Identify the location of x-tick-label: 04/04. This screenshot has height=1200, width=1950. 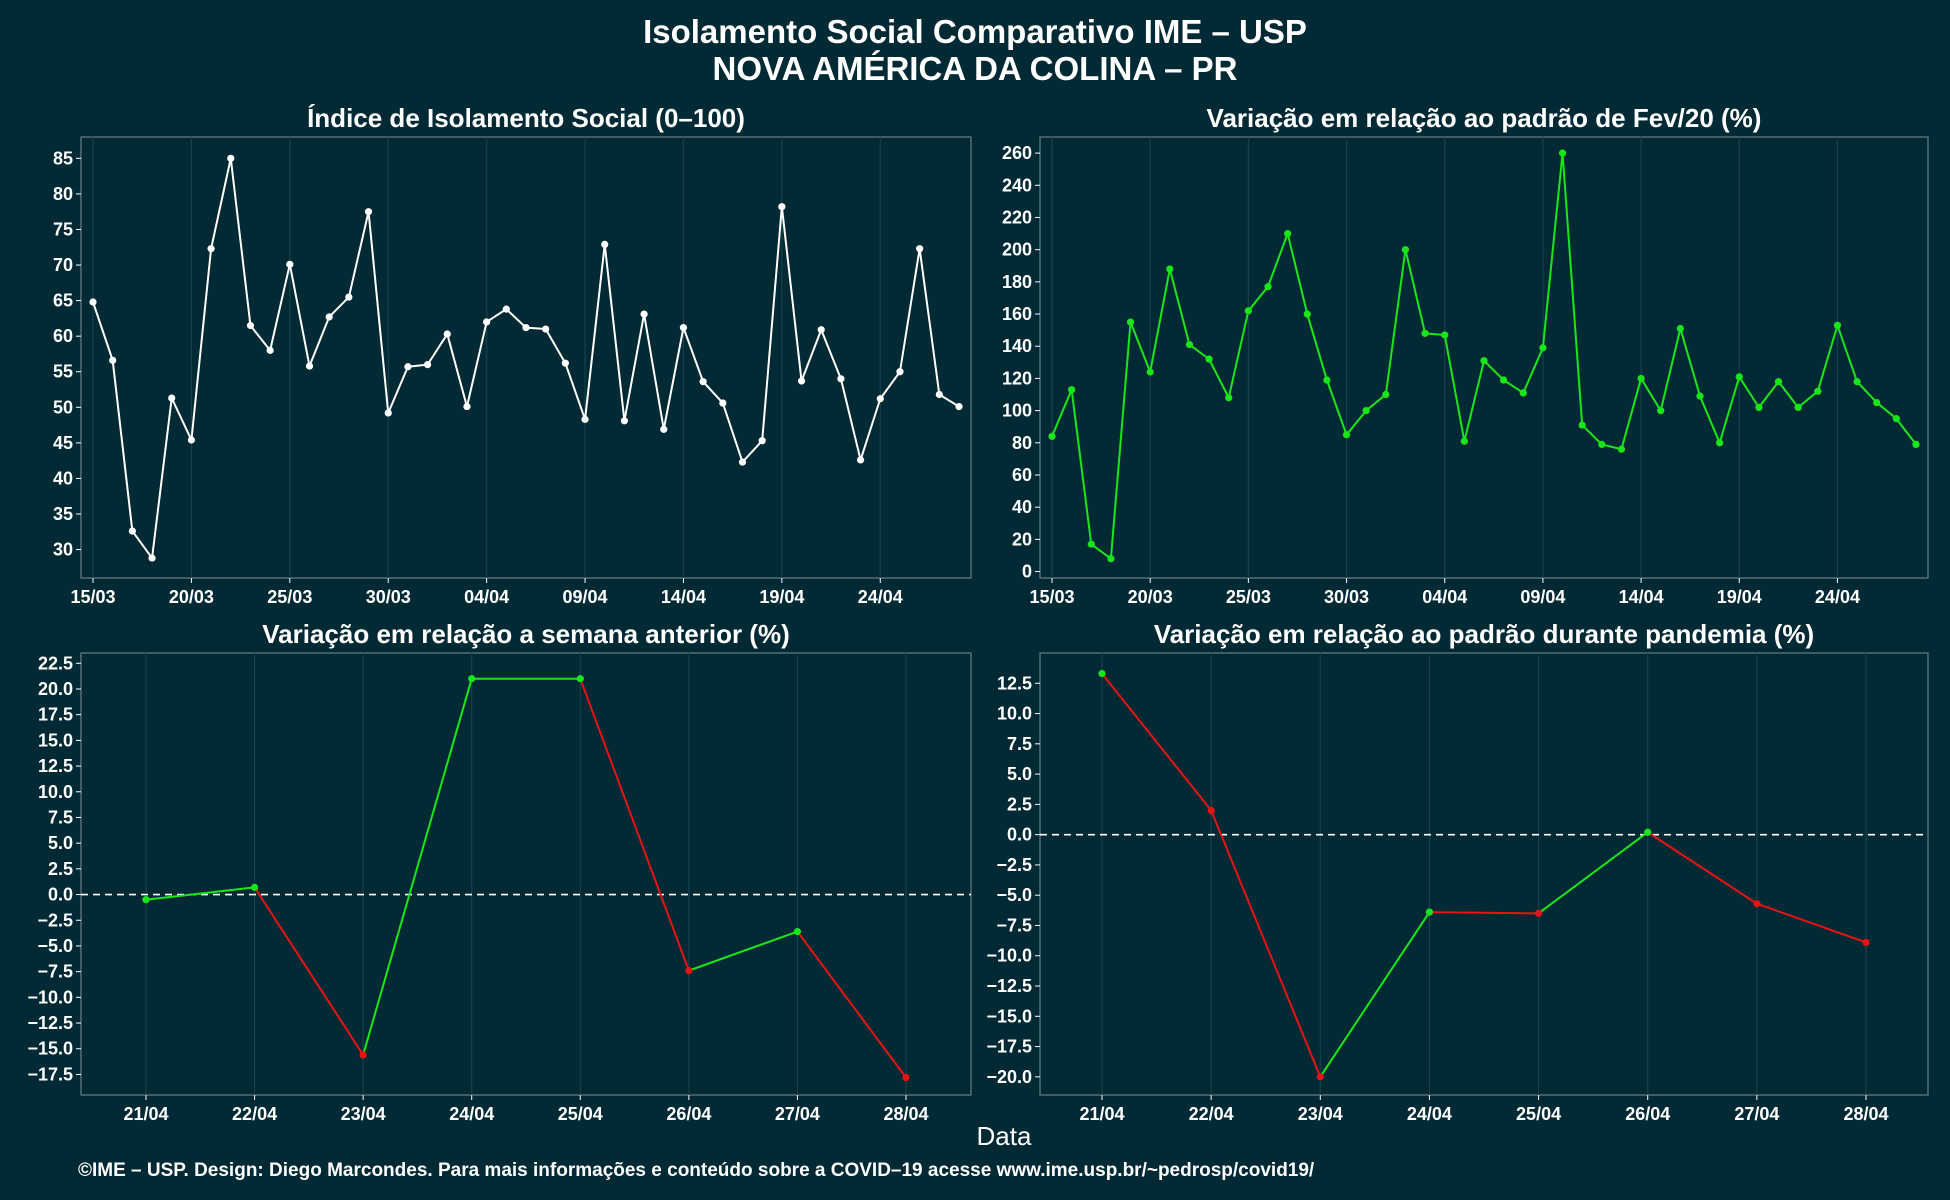
(486, 597).